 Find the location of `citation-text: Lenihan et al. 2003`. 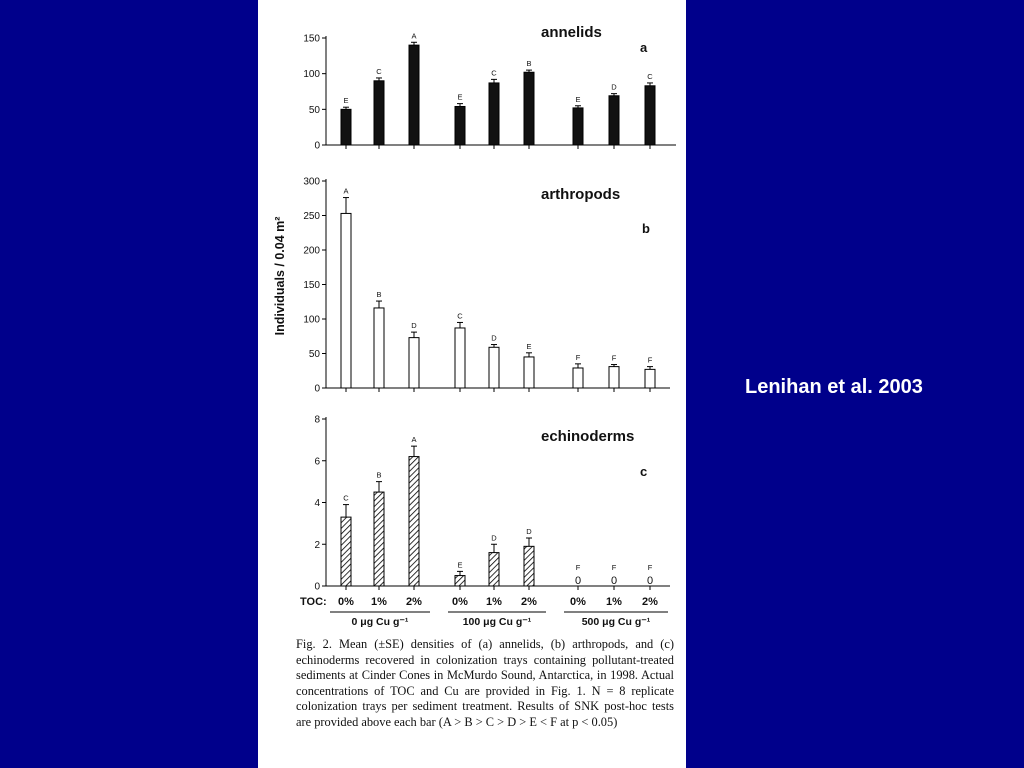

citation-text: Lenihan et al. 2003 is located at coordinates (834, 387).